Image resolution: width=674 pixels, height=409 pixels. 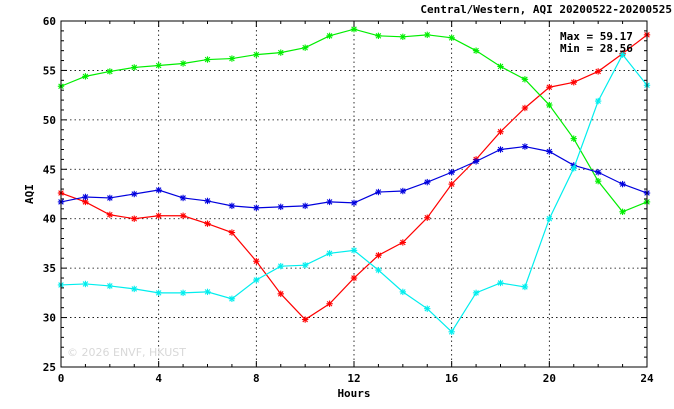 What do you see at coordinates (61, 378) in the screenshot?
I see `x-tick-label: 0` at bounding box center [61, 378].